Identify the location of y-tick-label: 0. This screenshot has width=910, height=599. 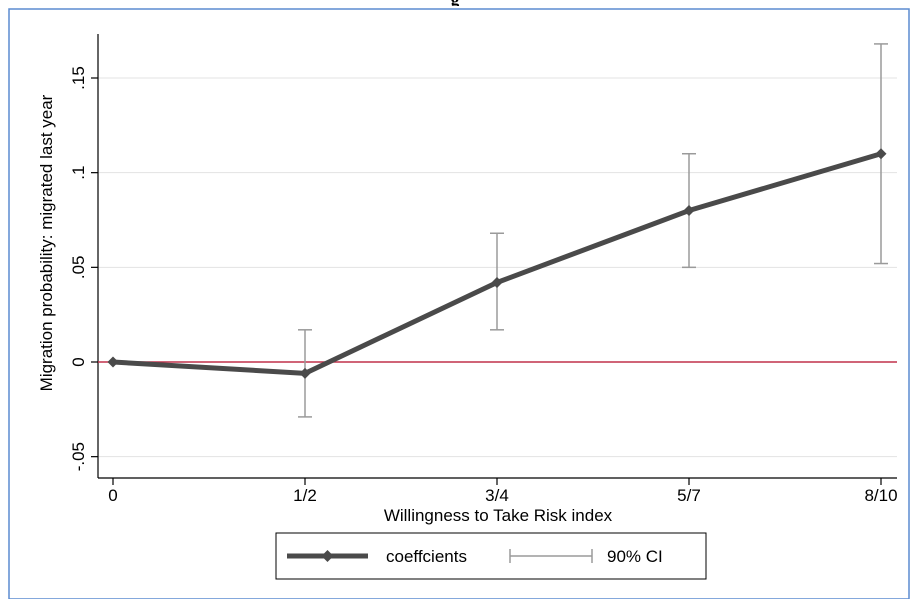
(78, 361).